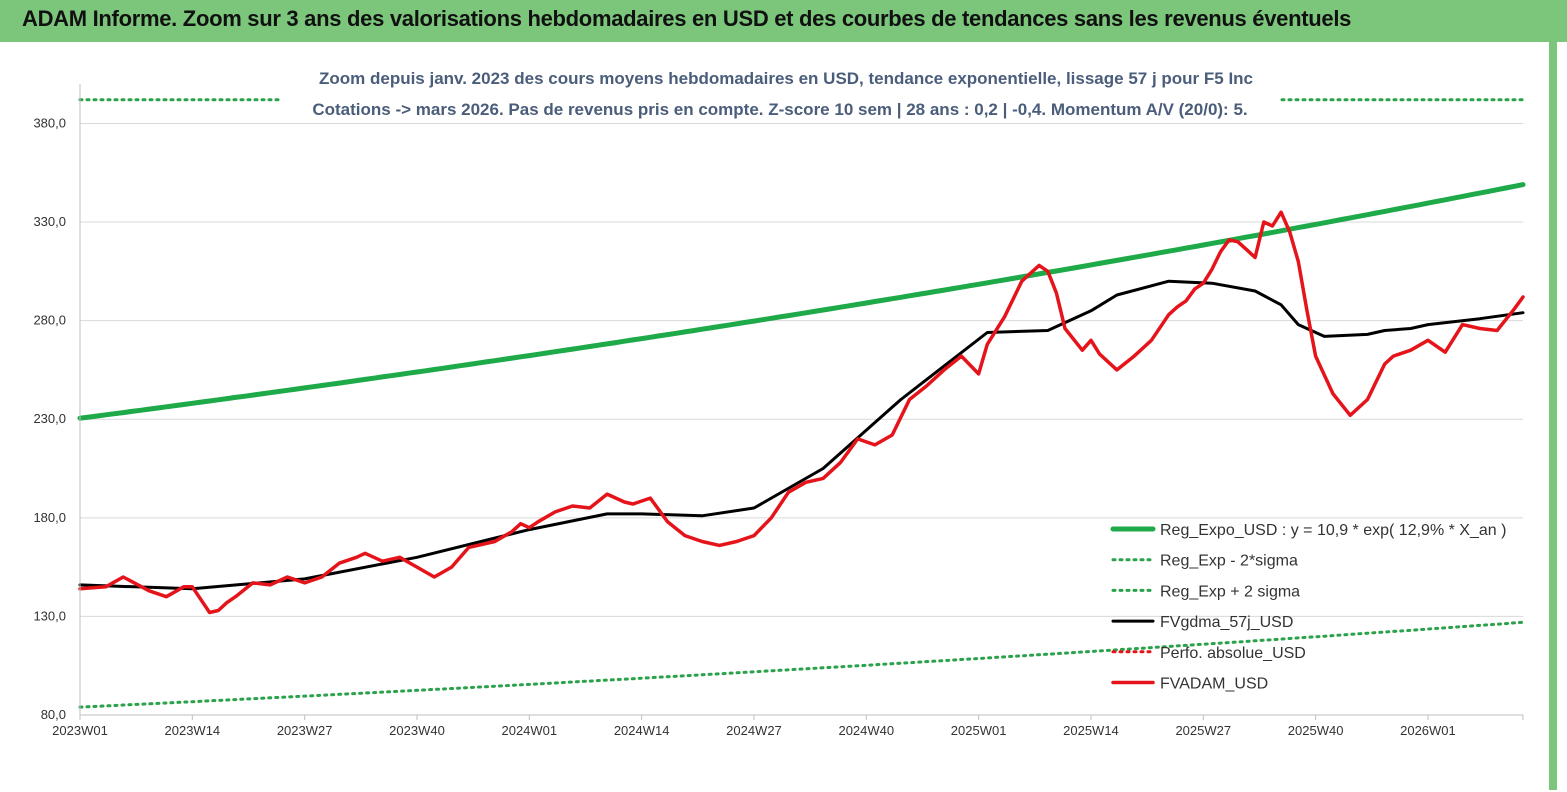  Describe the element at coordinates (49, 320) in the screenshot. I see `y-tick-label: 280,0` at that location.